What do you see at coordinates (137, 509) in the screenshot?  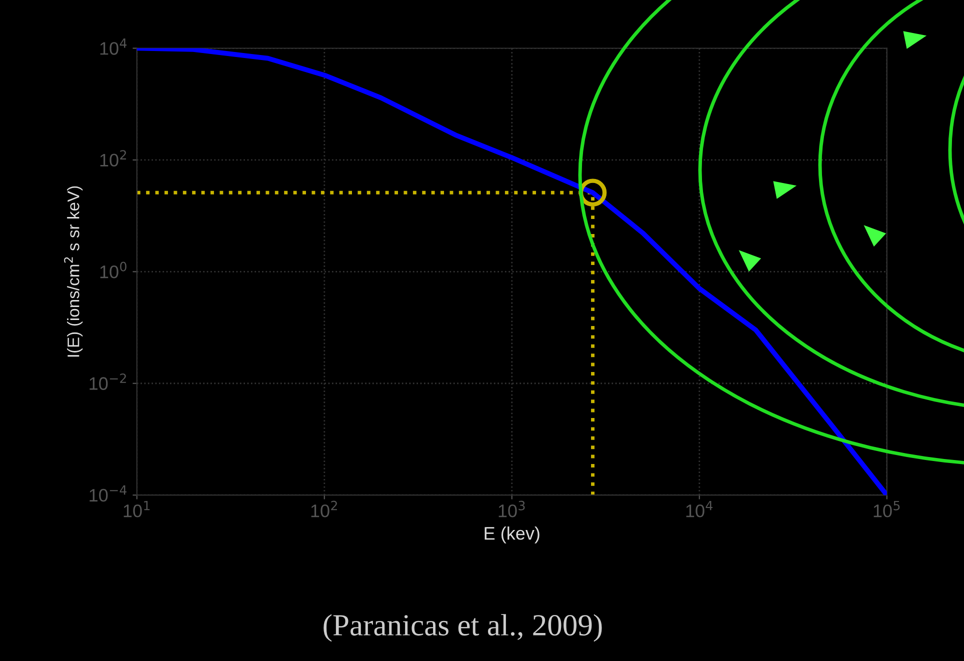 I see `x-tick-label: 10$^{1}$` at bounding box center [137, 509].